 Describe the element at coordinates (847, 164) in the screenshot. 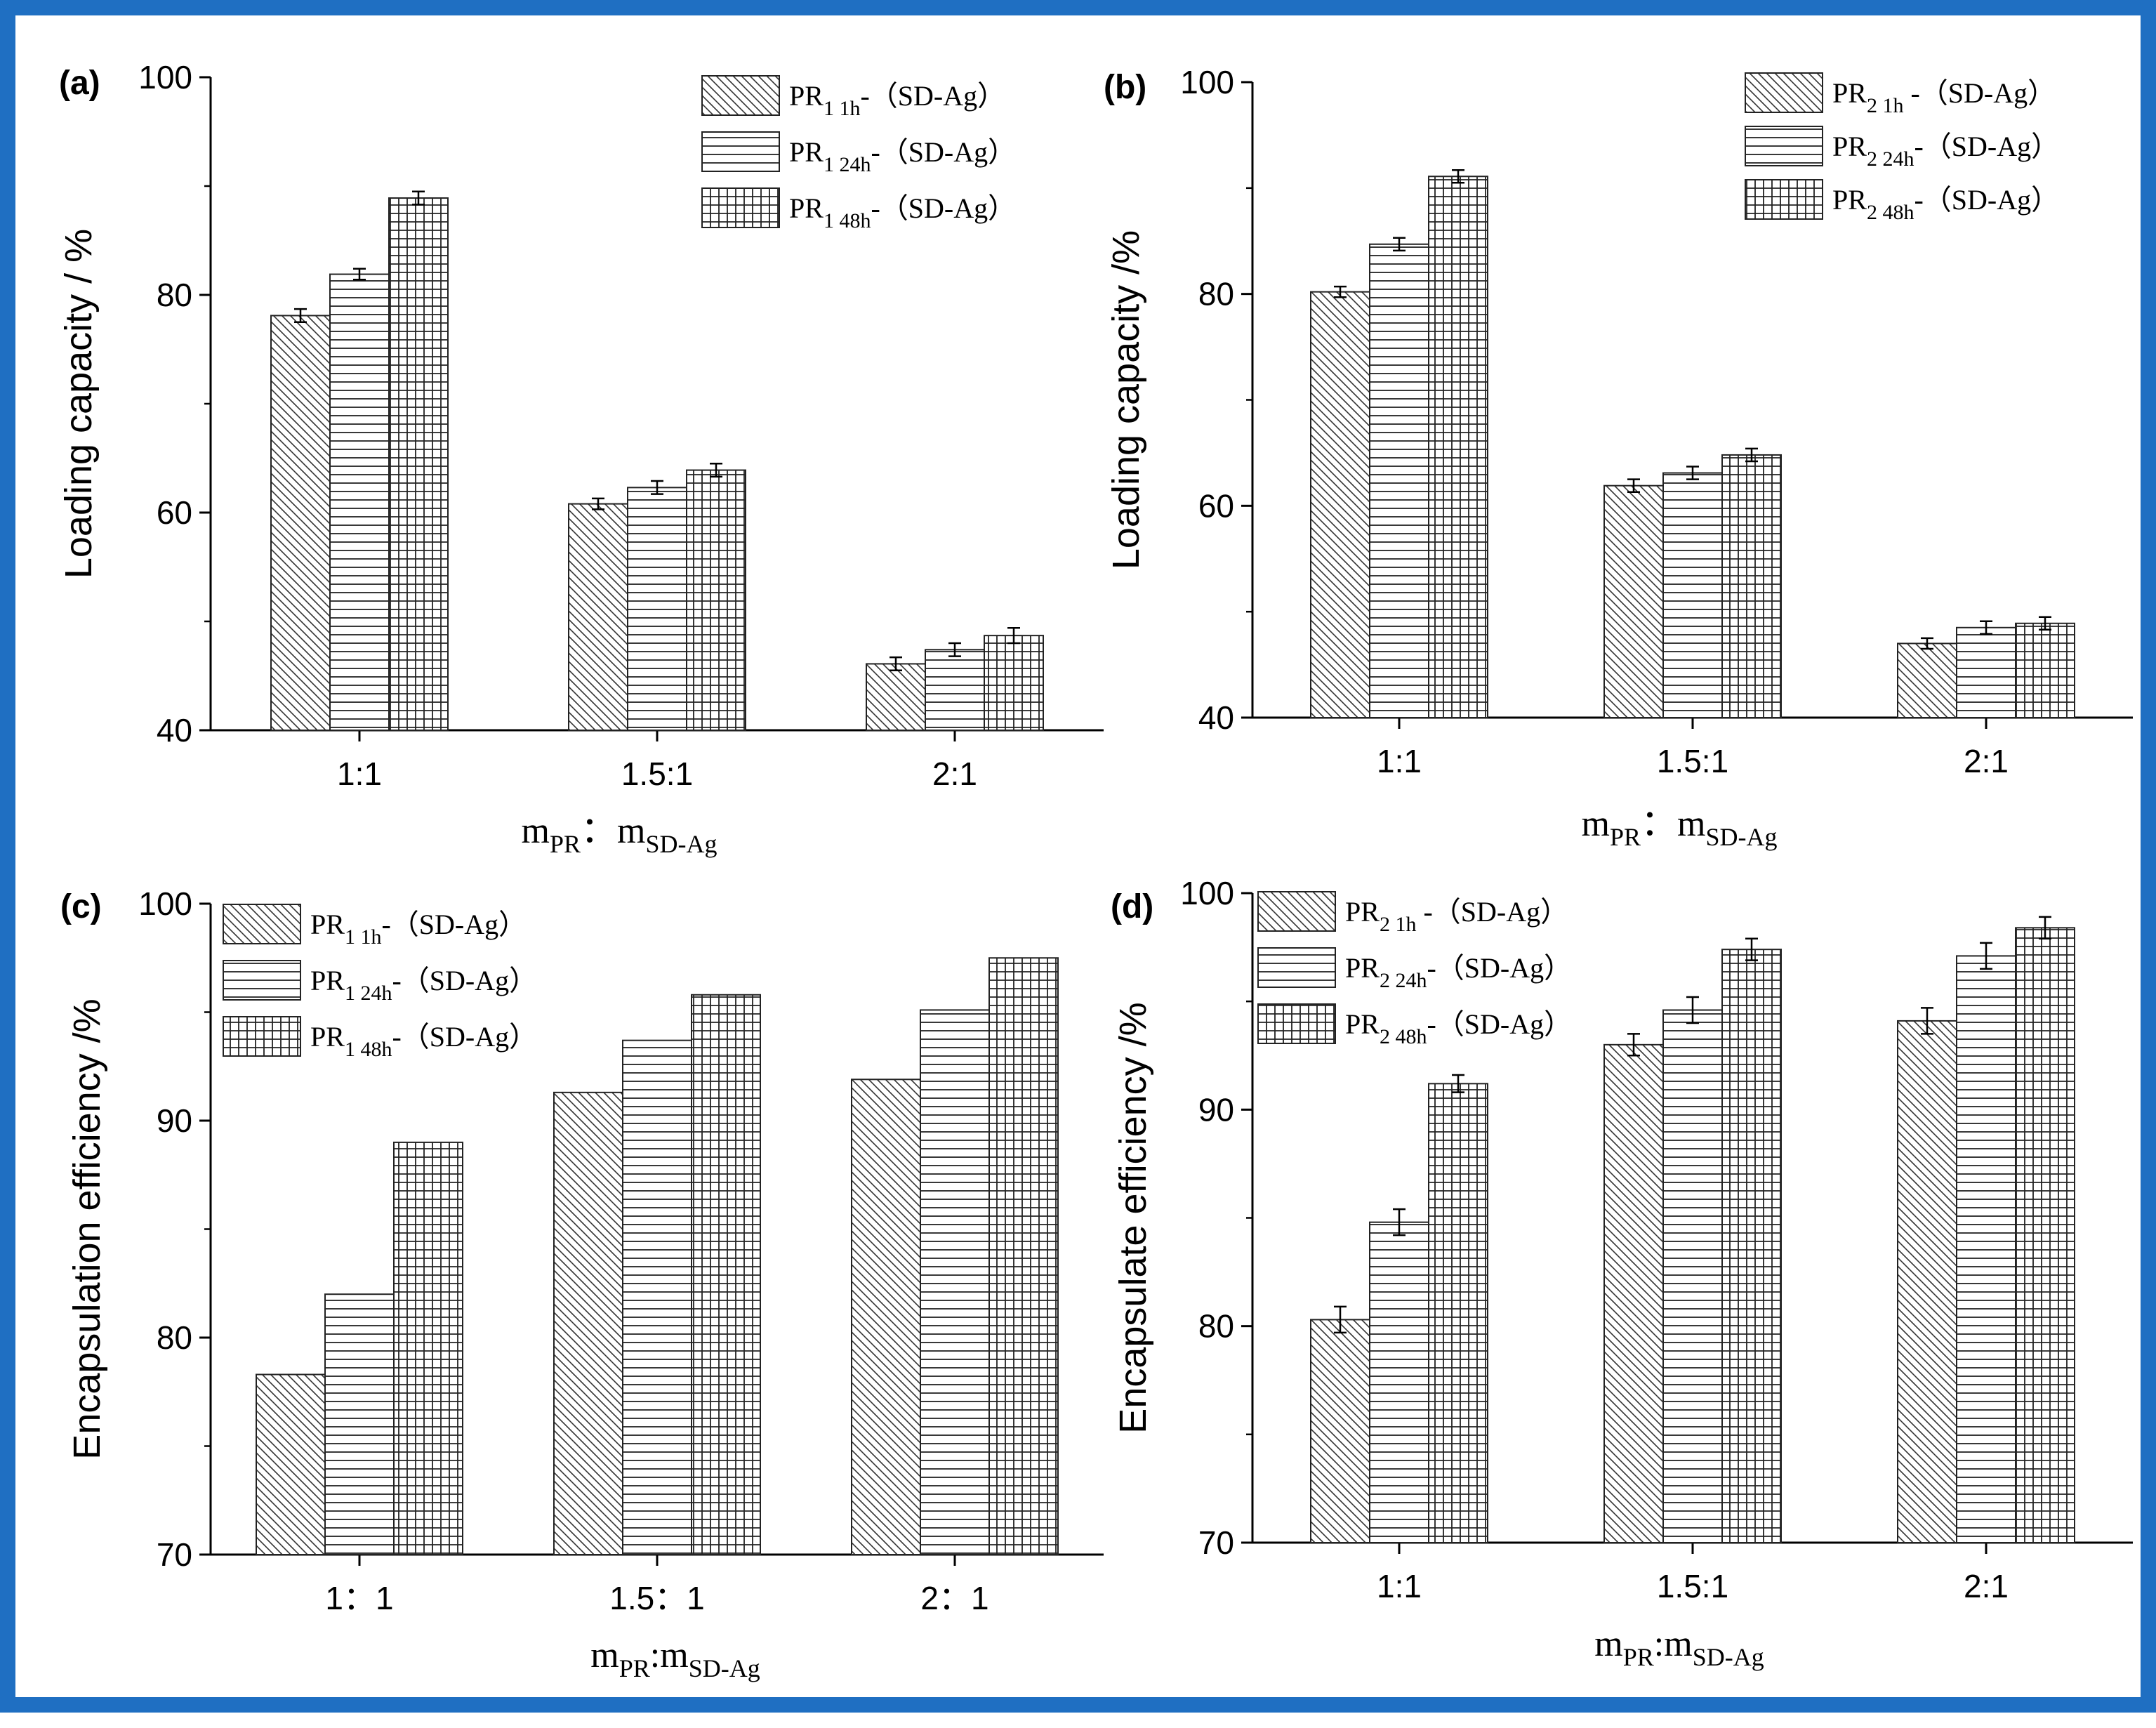

I see `legend-sub: 1 24h` at that location.